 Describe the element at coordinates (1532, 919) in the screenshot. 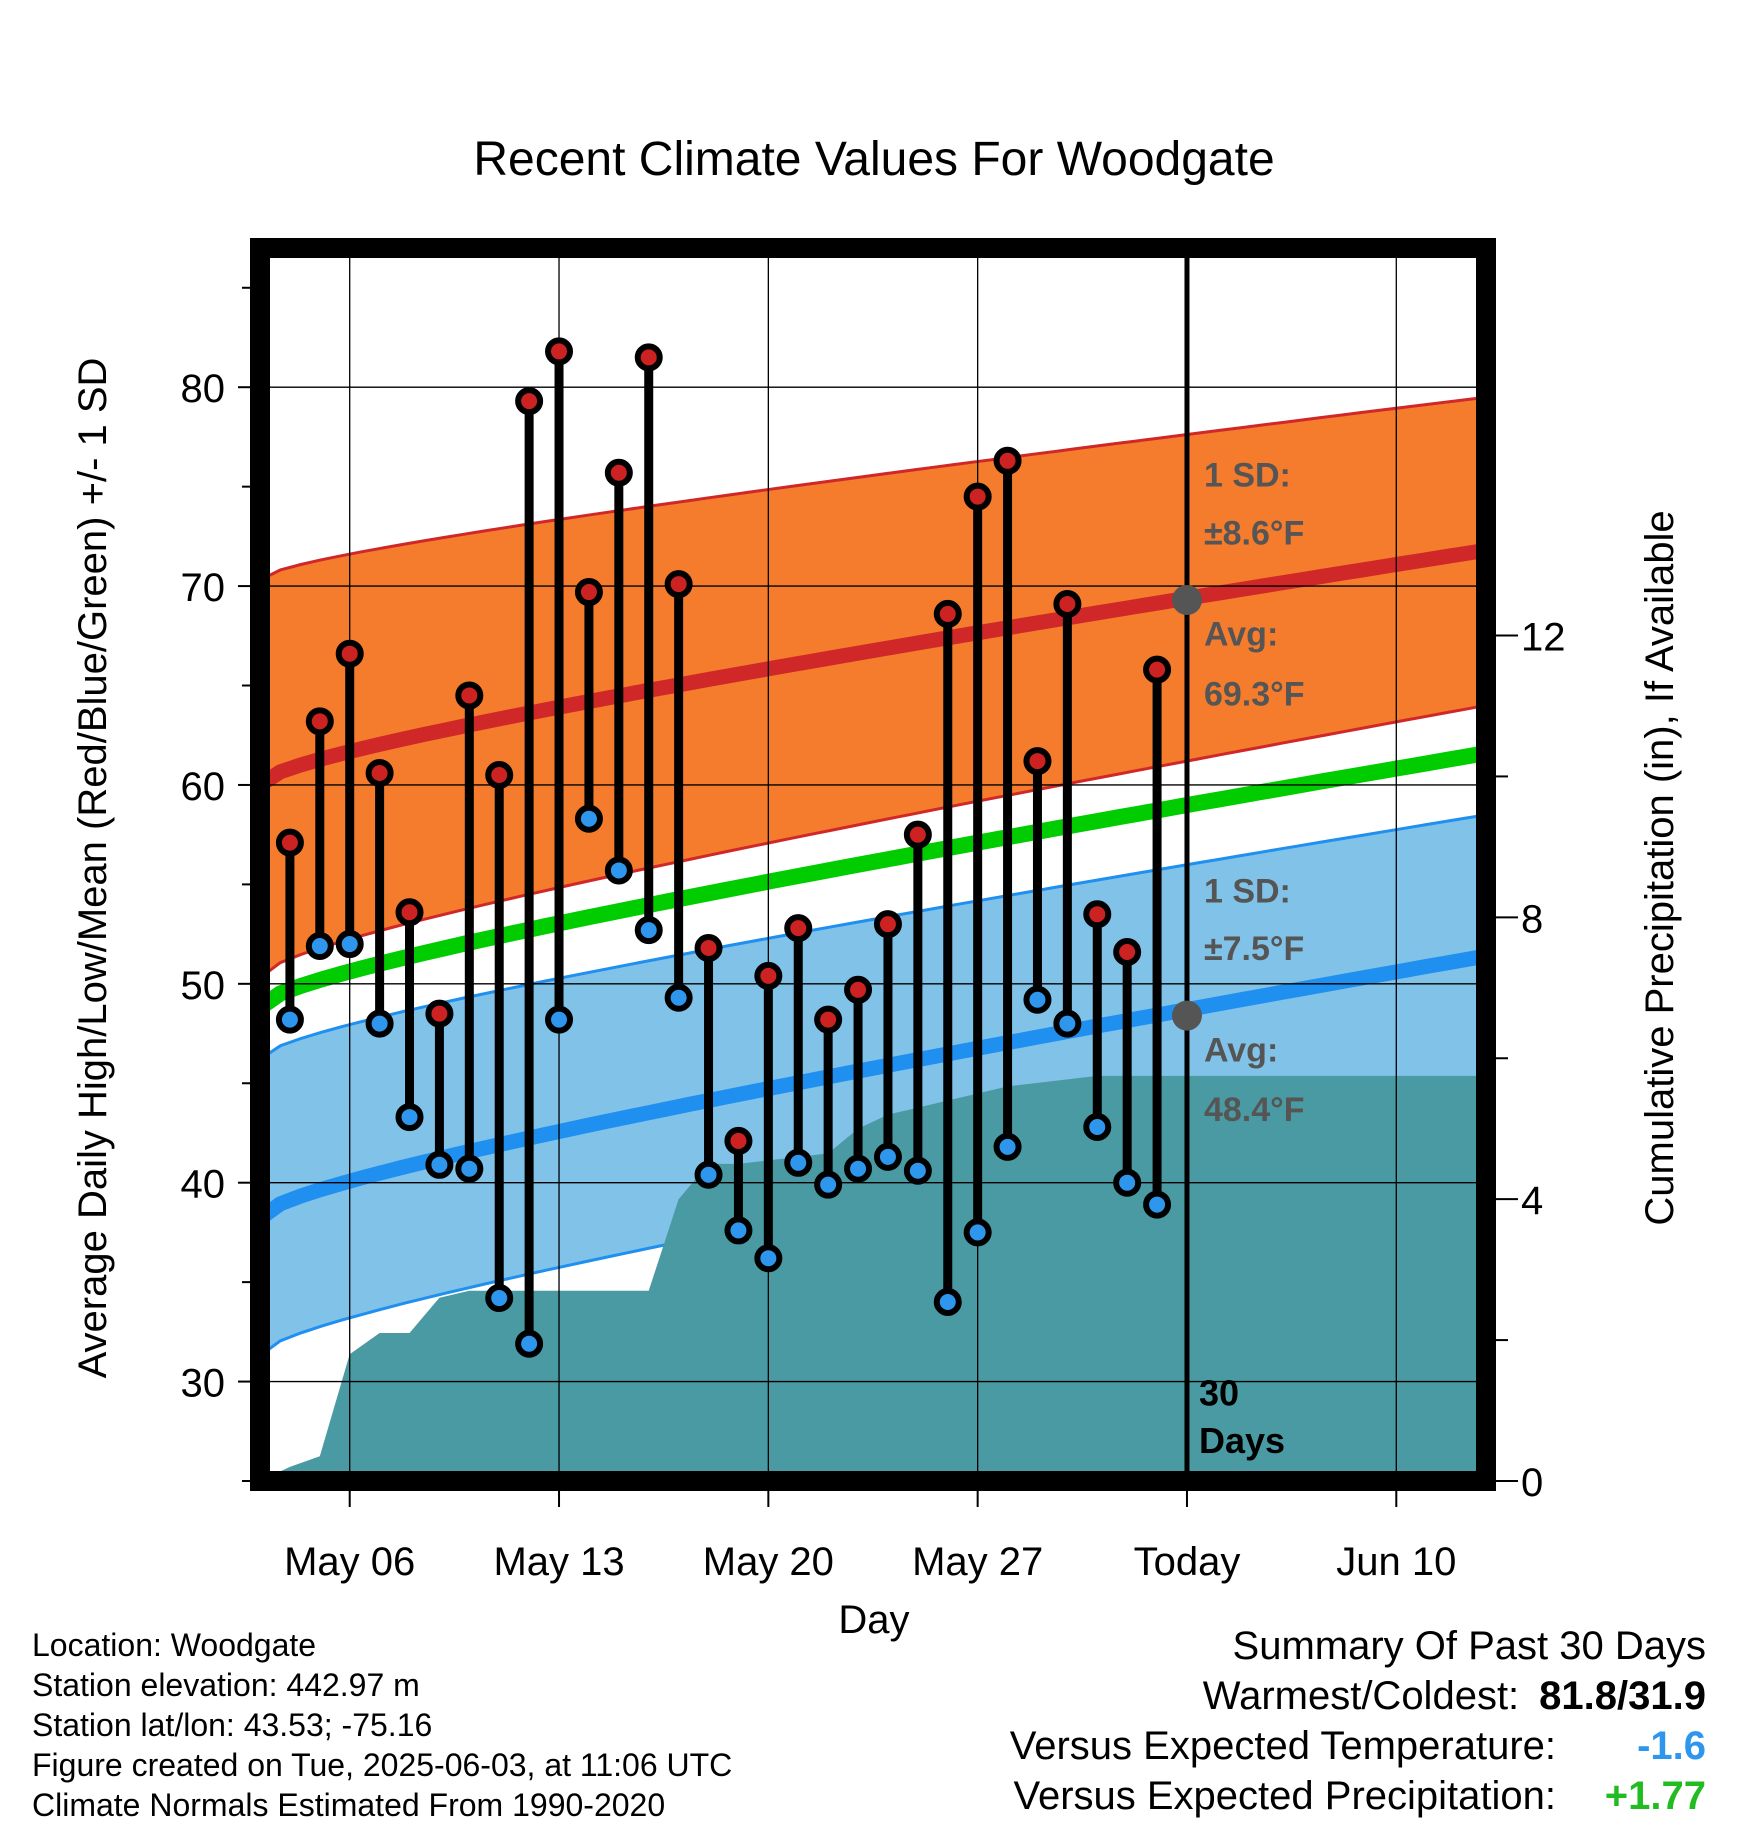

I see `y2-tick-label: 8` at that location.